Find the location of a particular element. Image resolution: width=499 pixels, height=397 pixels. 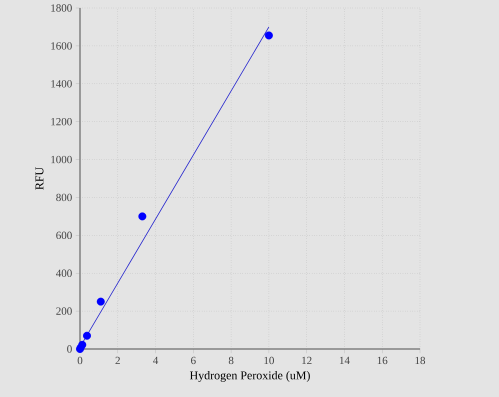

x-tick-label: 6 is located at coordinates (193, 360).